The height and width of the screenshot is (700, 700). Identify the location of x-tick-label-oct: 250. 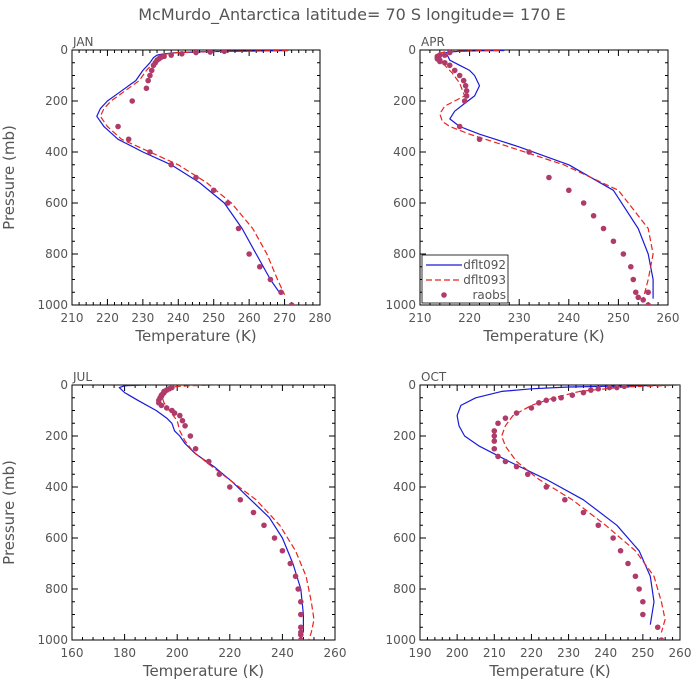
(642, 653).